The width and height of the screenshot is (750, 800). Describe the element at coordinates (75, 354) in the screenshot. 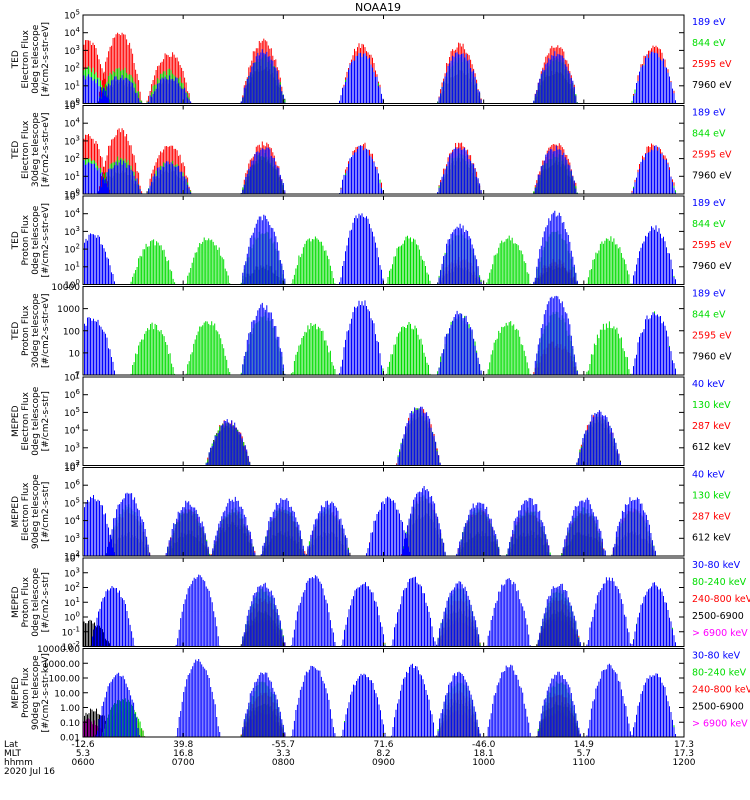

I see `ytick-label: 10` at that location.